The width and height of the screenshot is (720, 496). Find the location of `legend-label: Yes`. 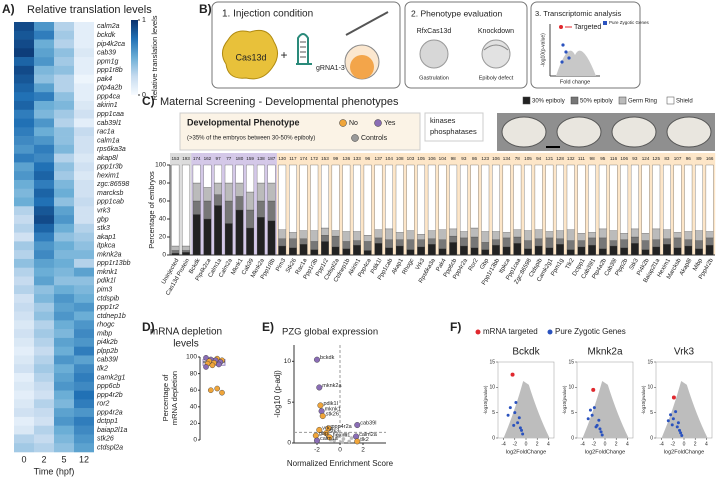

legend-label: Yes is located at coordinates (390, 123).